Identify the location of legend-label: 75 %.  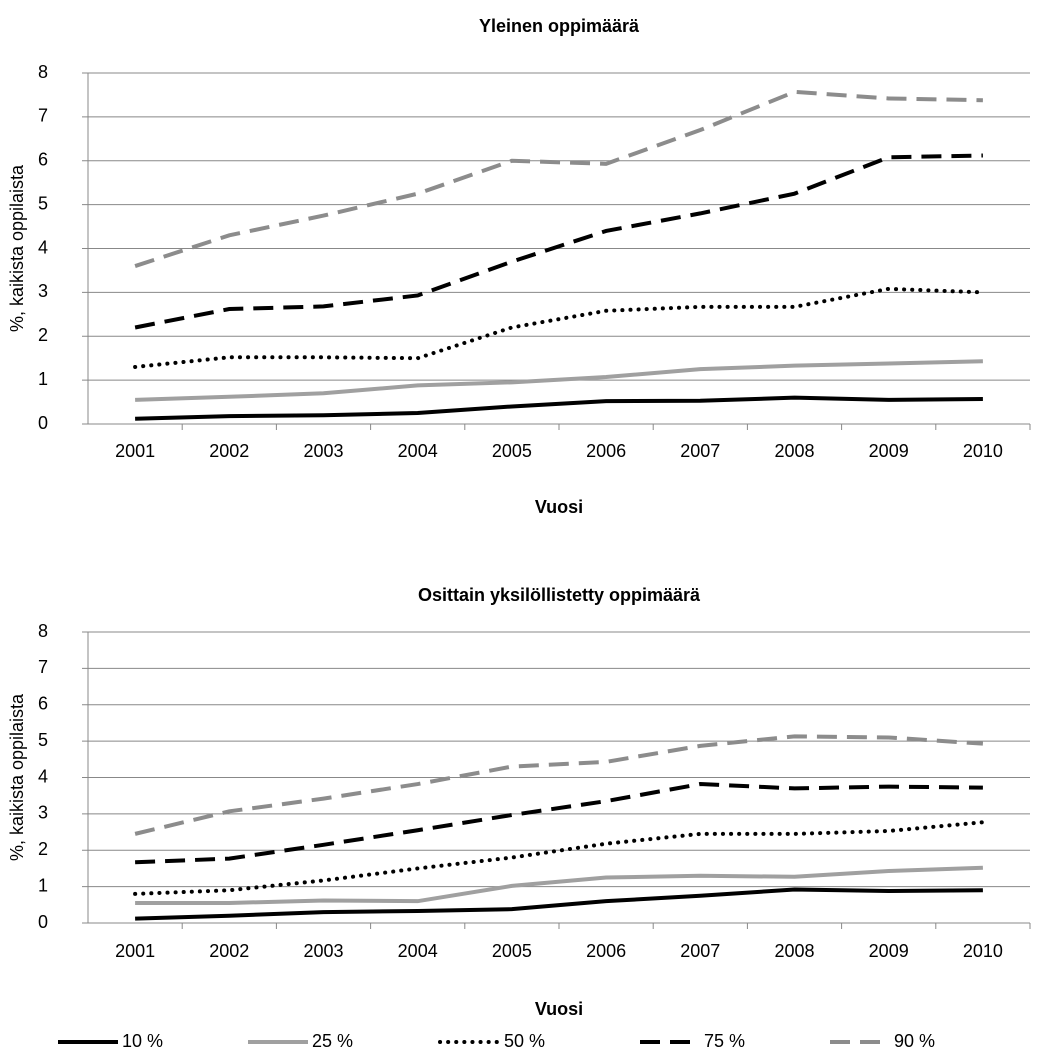
(724, 1041).